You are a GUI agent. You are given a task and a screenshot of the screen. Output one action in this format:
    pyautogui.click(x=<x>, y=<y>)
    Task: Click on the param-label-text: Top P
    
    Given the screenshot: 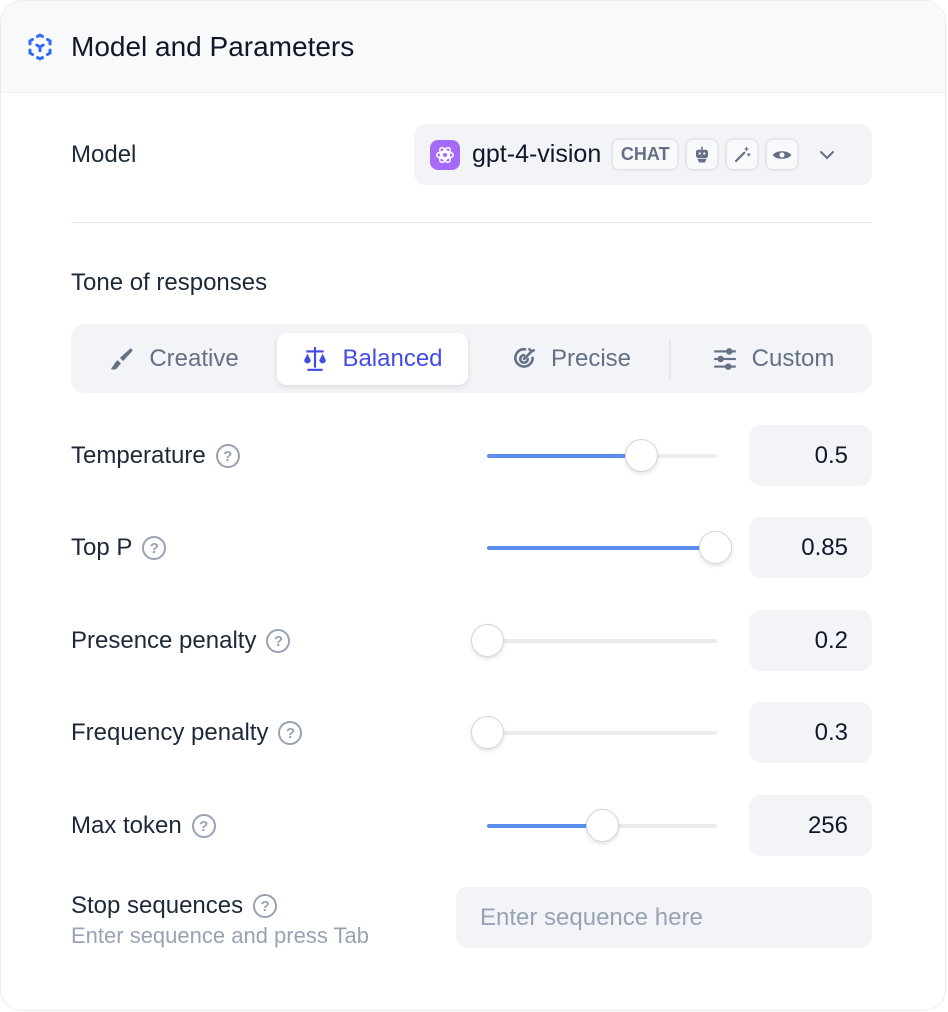 What is the action you would take?
    pyautogui.click(x=102, y=547)
    